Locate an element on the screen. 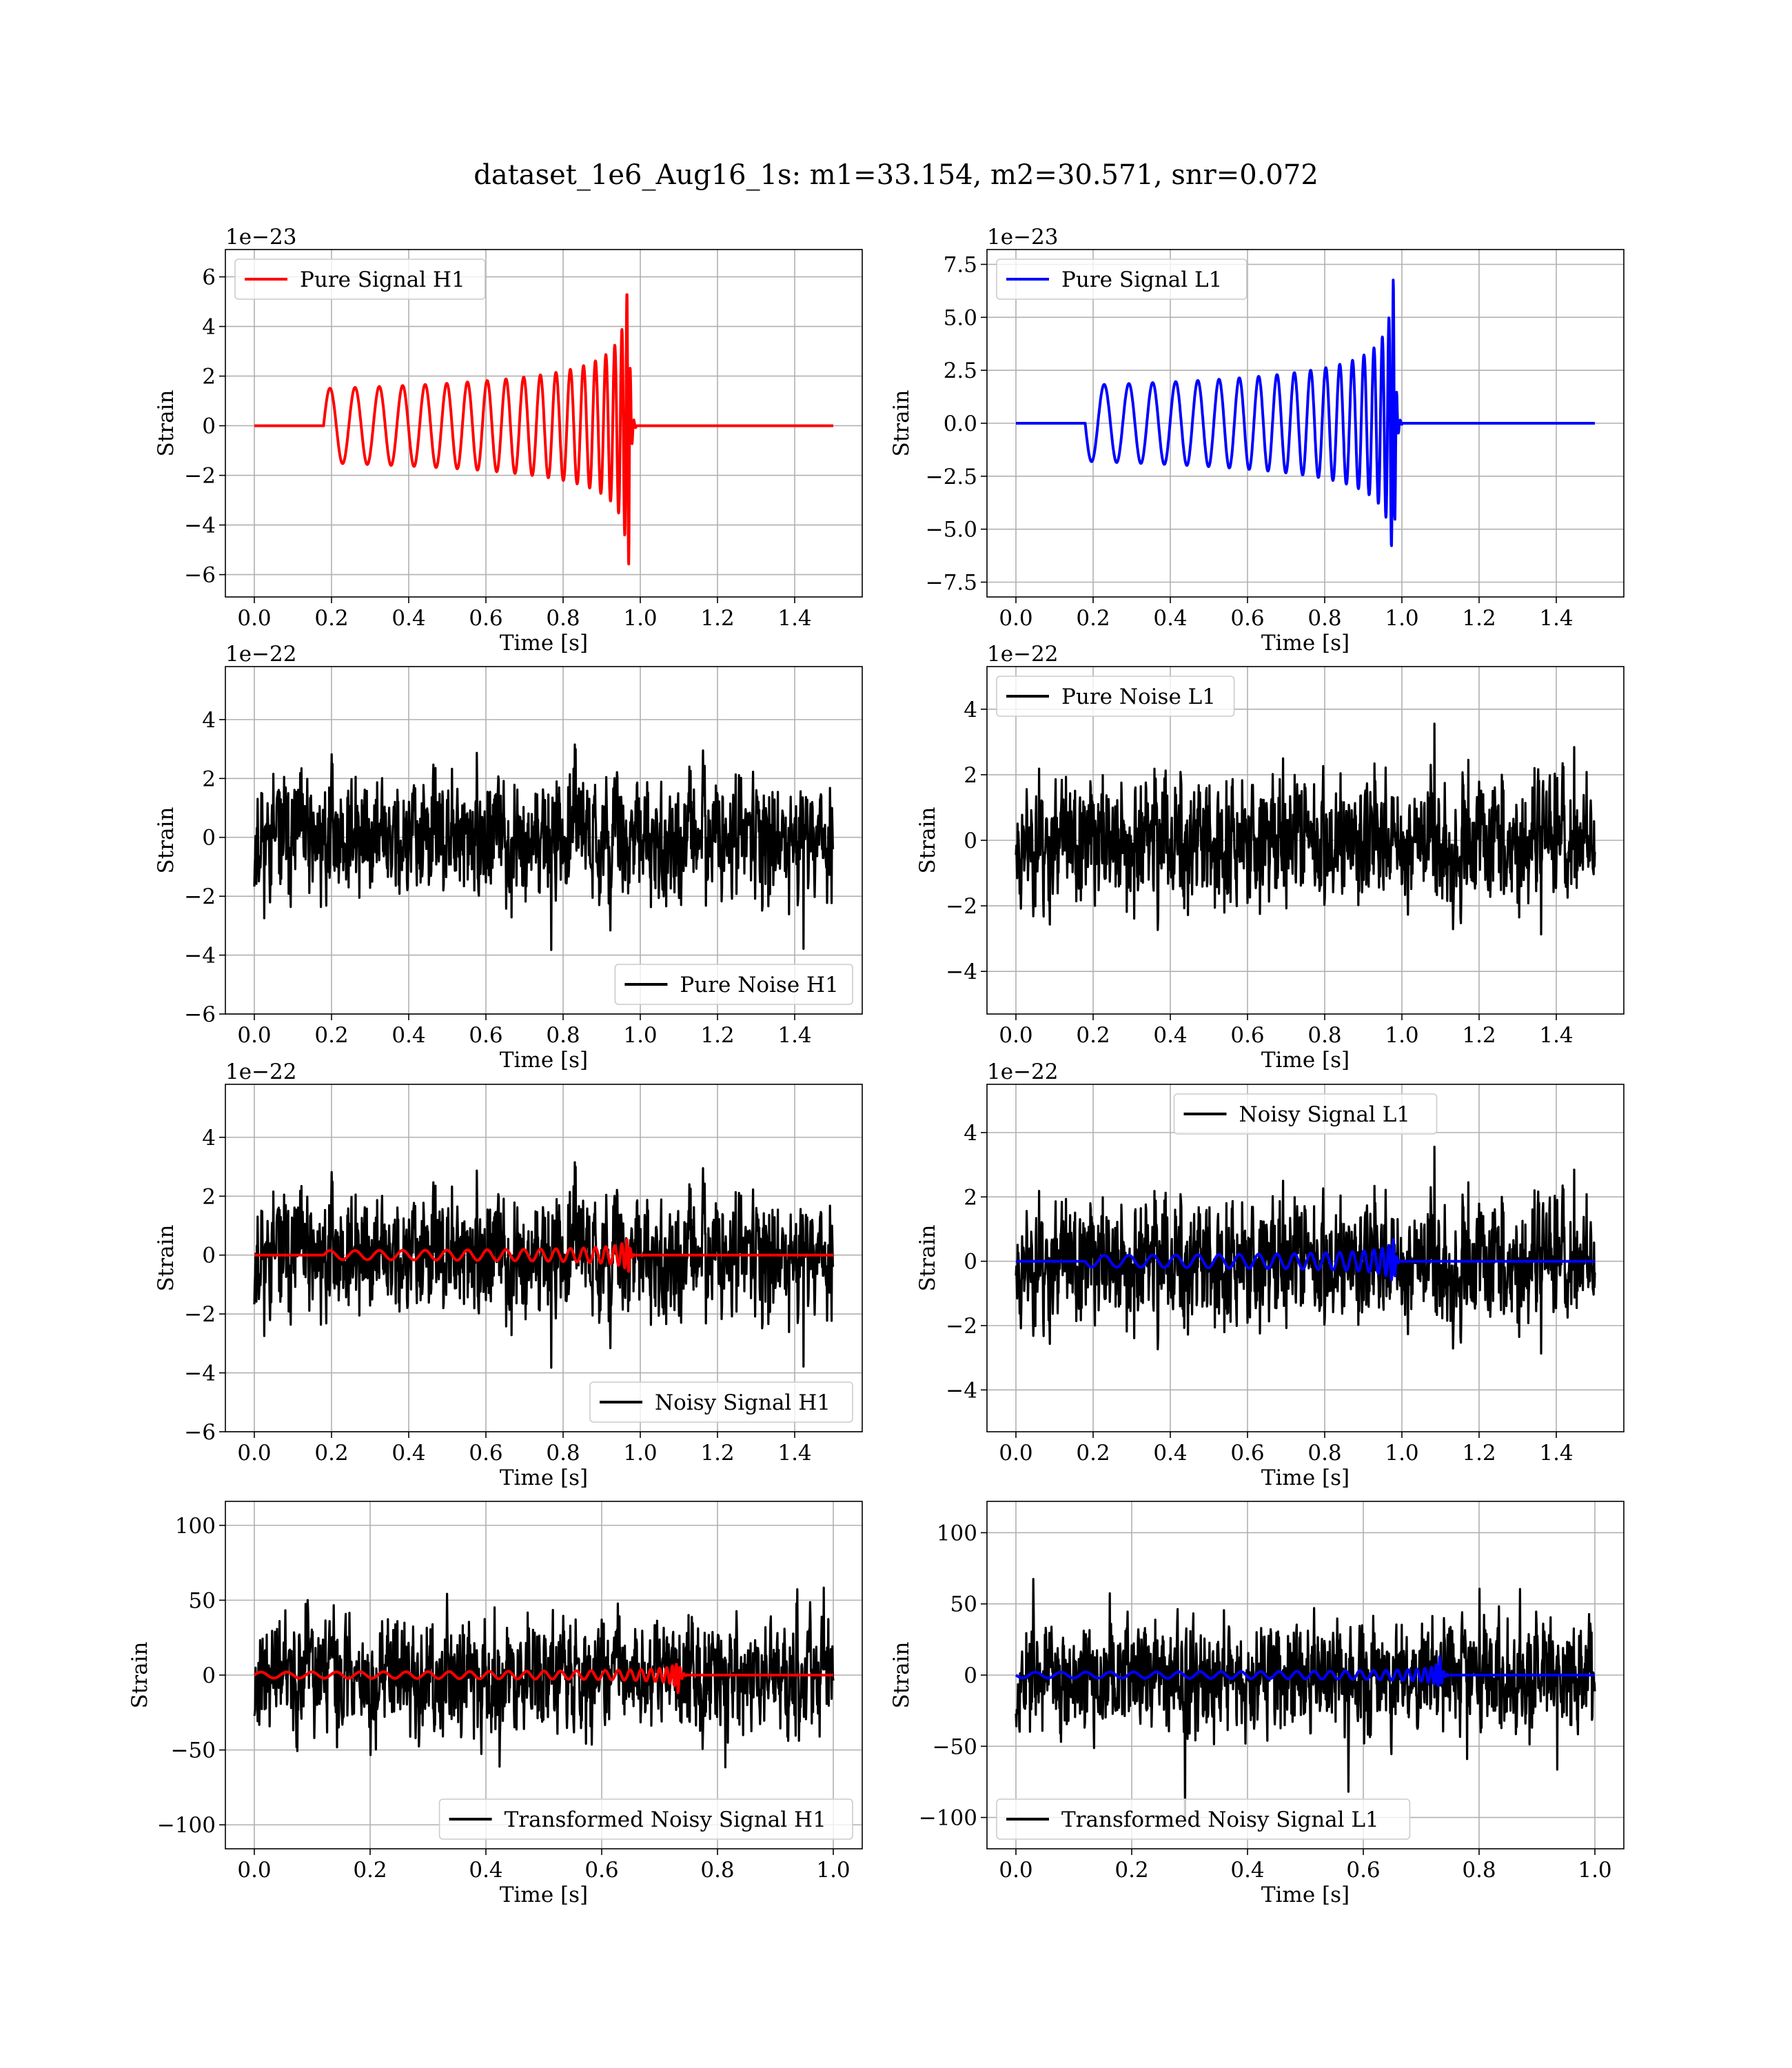 The height and width of the screenshot is (2068, 1792). axis-offset-text: 1e−22 is located at coordinates (1023, 654).